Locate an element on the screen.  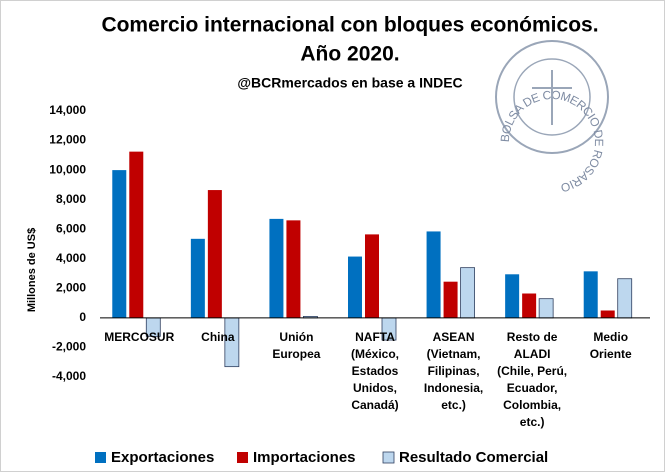
chart-subtitle: @BCRmercados en base a INDEC is located at coordinates (349, 83).